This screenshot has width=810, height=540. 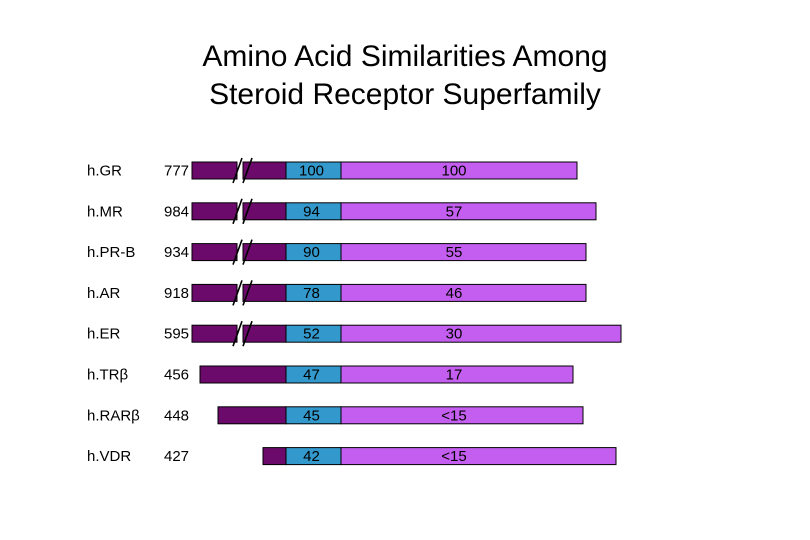 What do you see at coordinates (332, 170) in the screenshot?
I see `receptor-row: h.GR 777 100 100` at bounding box center [332, 170].